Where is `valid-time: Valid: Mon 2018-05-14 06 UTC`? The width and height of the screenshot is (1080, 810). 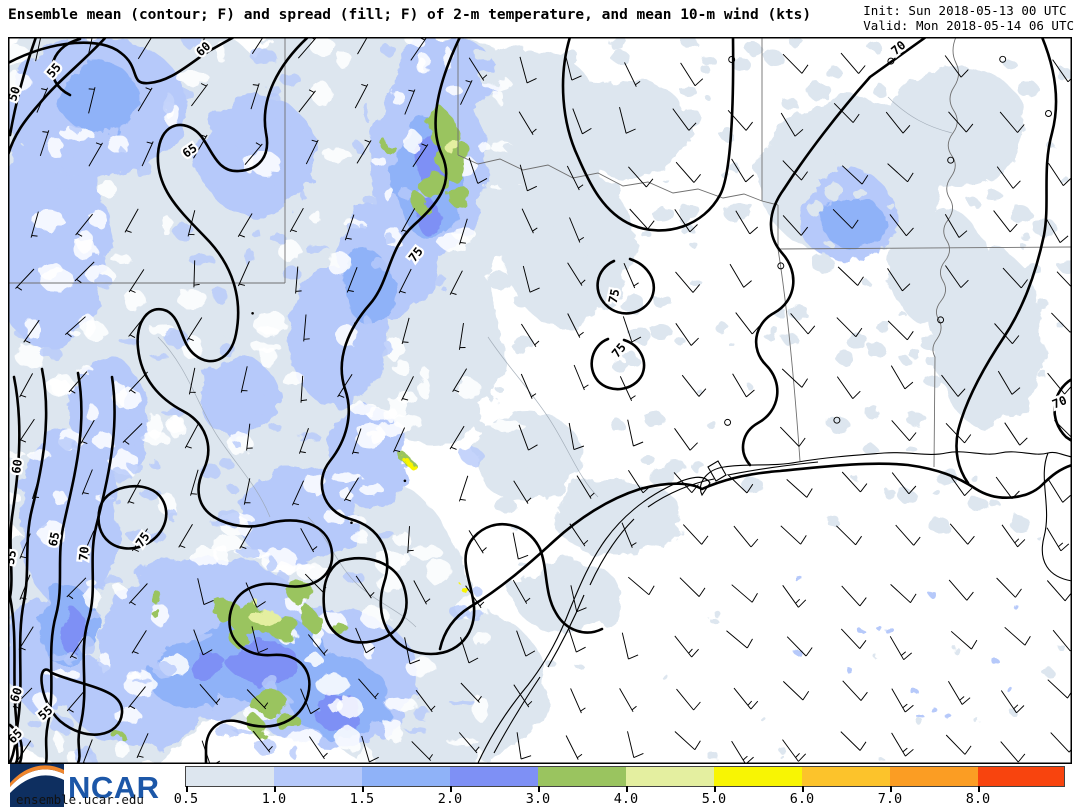 valid-time: Valid: Mon 2018-05-14 06 UTC is located at coordinates (968, 25).